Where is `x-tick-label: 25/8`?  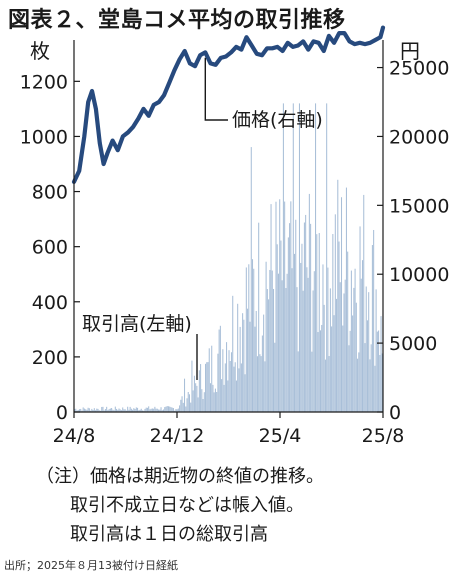 x-tick-label: 25/8 is located at coordinates (383, 436).